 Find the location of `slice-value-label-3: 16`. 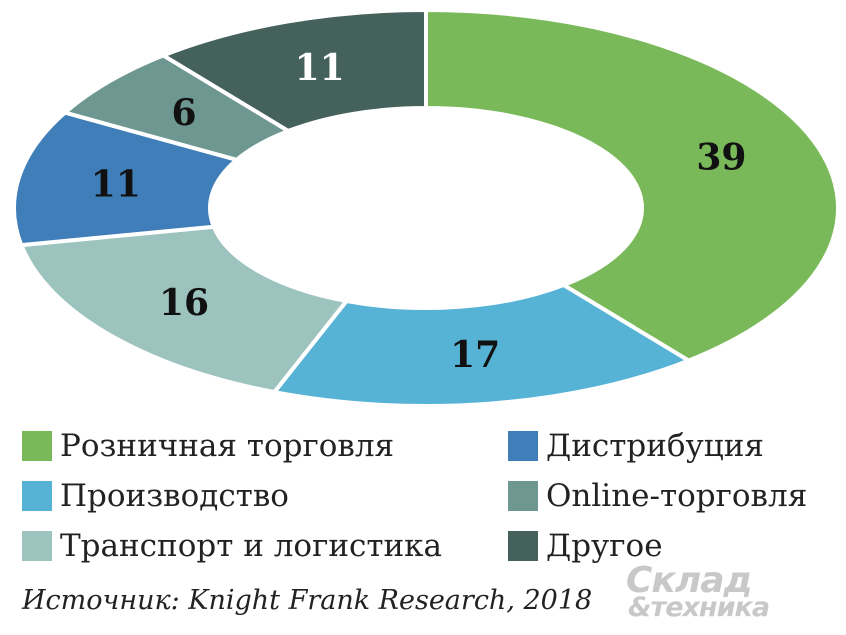

slice-value-label-3: 16 is located at coordinates (184, 303).